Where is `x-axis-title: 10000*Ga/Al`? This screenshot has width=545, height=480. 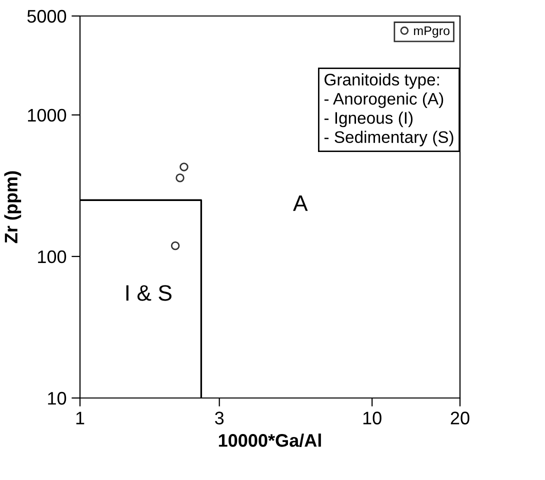 x-axis-title: 10000*Ga/Al is located at coordinates (269, 441).